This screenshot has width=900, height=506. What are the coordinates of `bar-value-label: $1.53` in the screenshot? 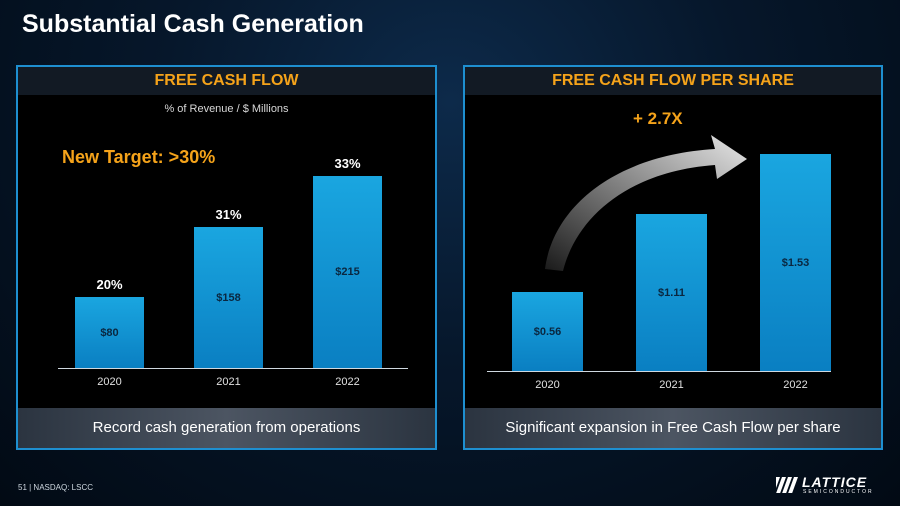 It's located at (795, 262).